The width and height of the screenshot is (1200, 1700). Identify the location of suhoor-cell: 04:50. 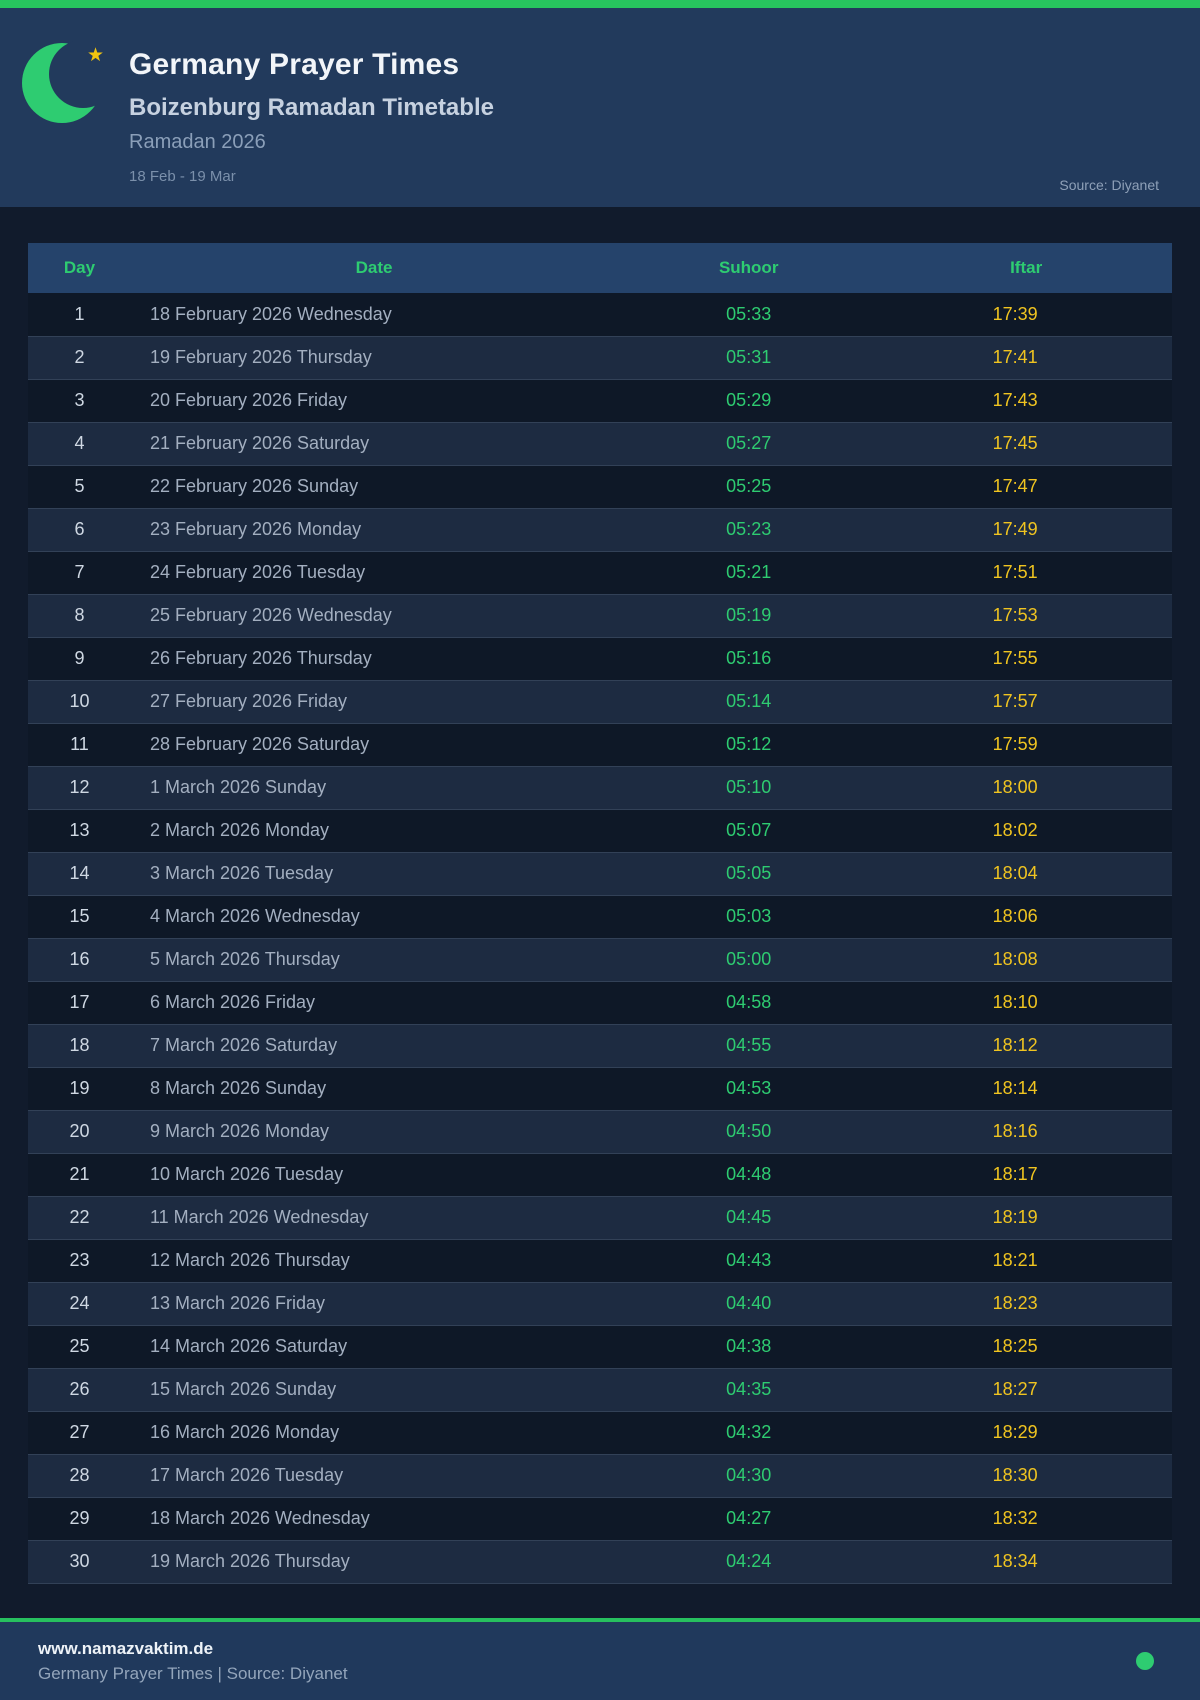
(749, 1131).